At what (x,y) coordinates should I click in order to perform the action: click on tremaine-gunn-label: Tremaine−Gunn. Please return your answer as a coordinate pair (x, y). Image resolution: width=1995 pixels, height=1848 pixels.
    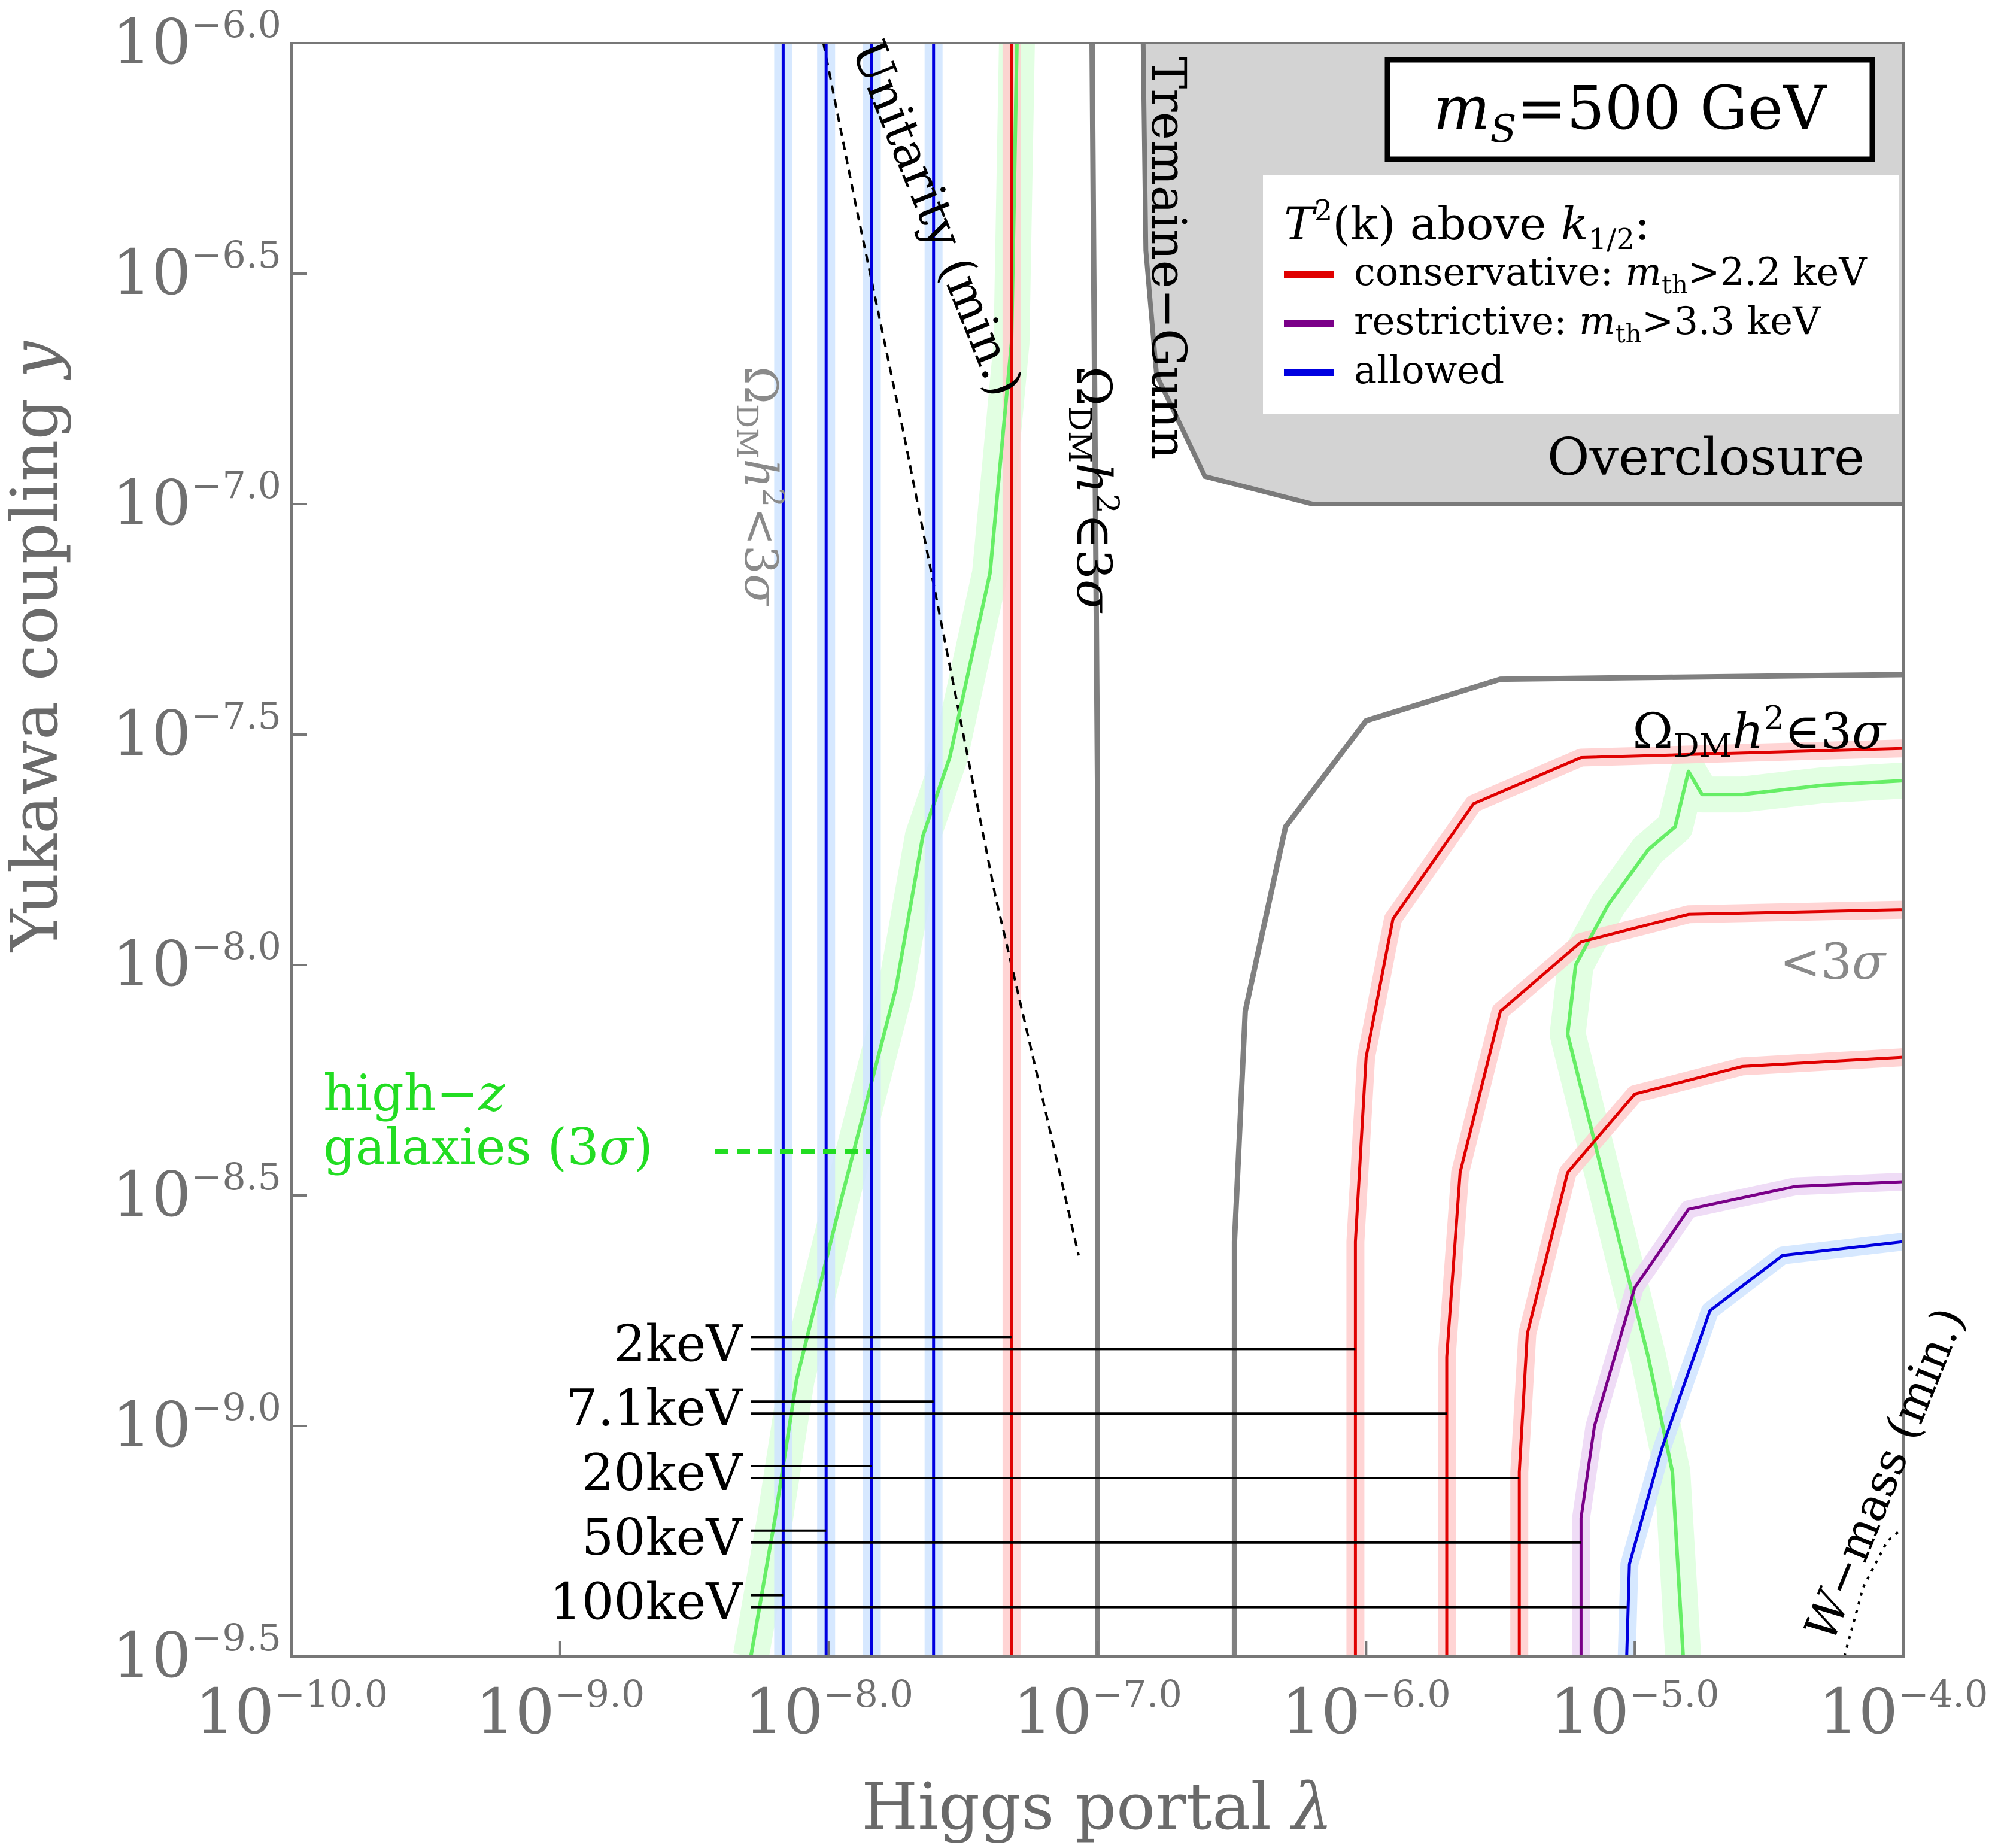
    Looking at the image, I should click on (1169, 258).